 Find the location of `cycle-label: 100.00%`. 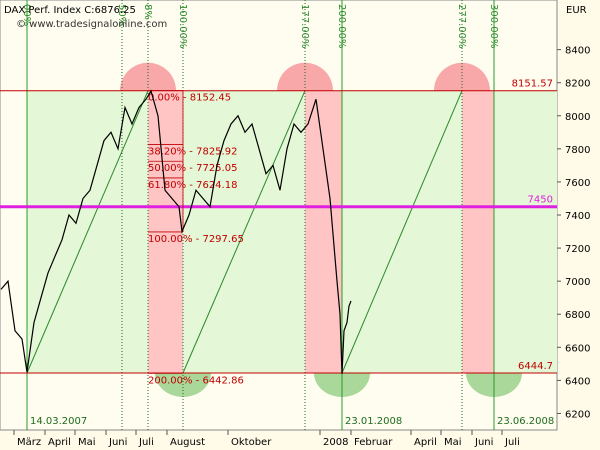

cycle-label: 100.00% is located at coordinates (182, 26).